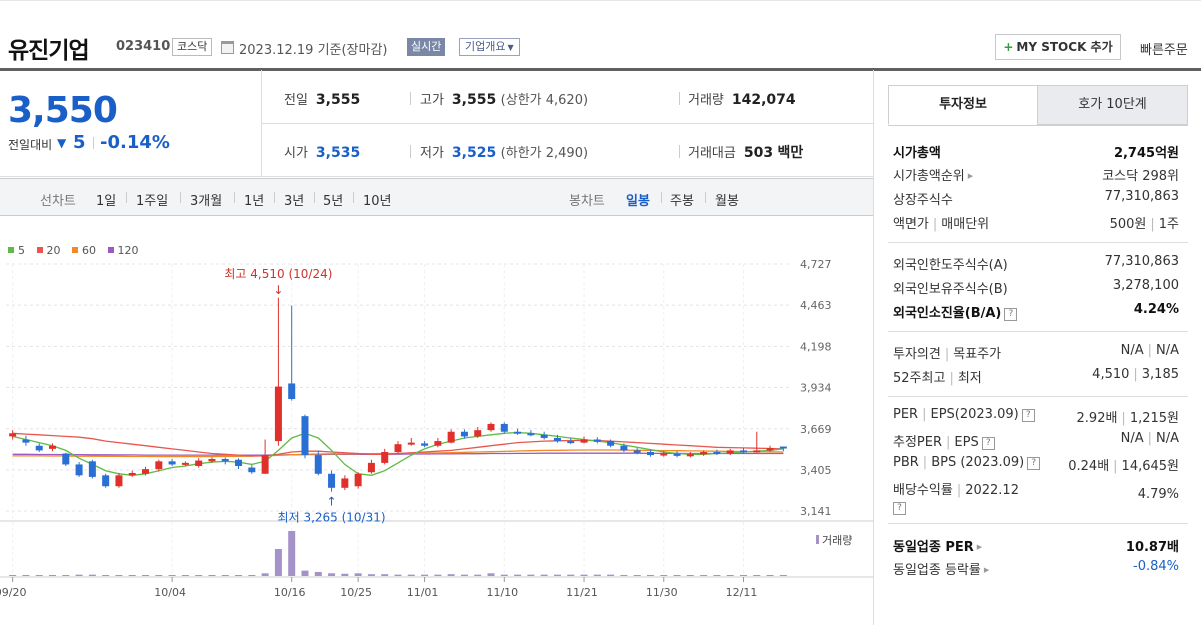 This screenshot has width=1201, height=625. Describe the element at coordinates (790, 153) in the screenshot. I see `stat-amount-unit: 백만` at that location.